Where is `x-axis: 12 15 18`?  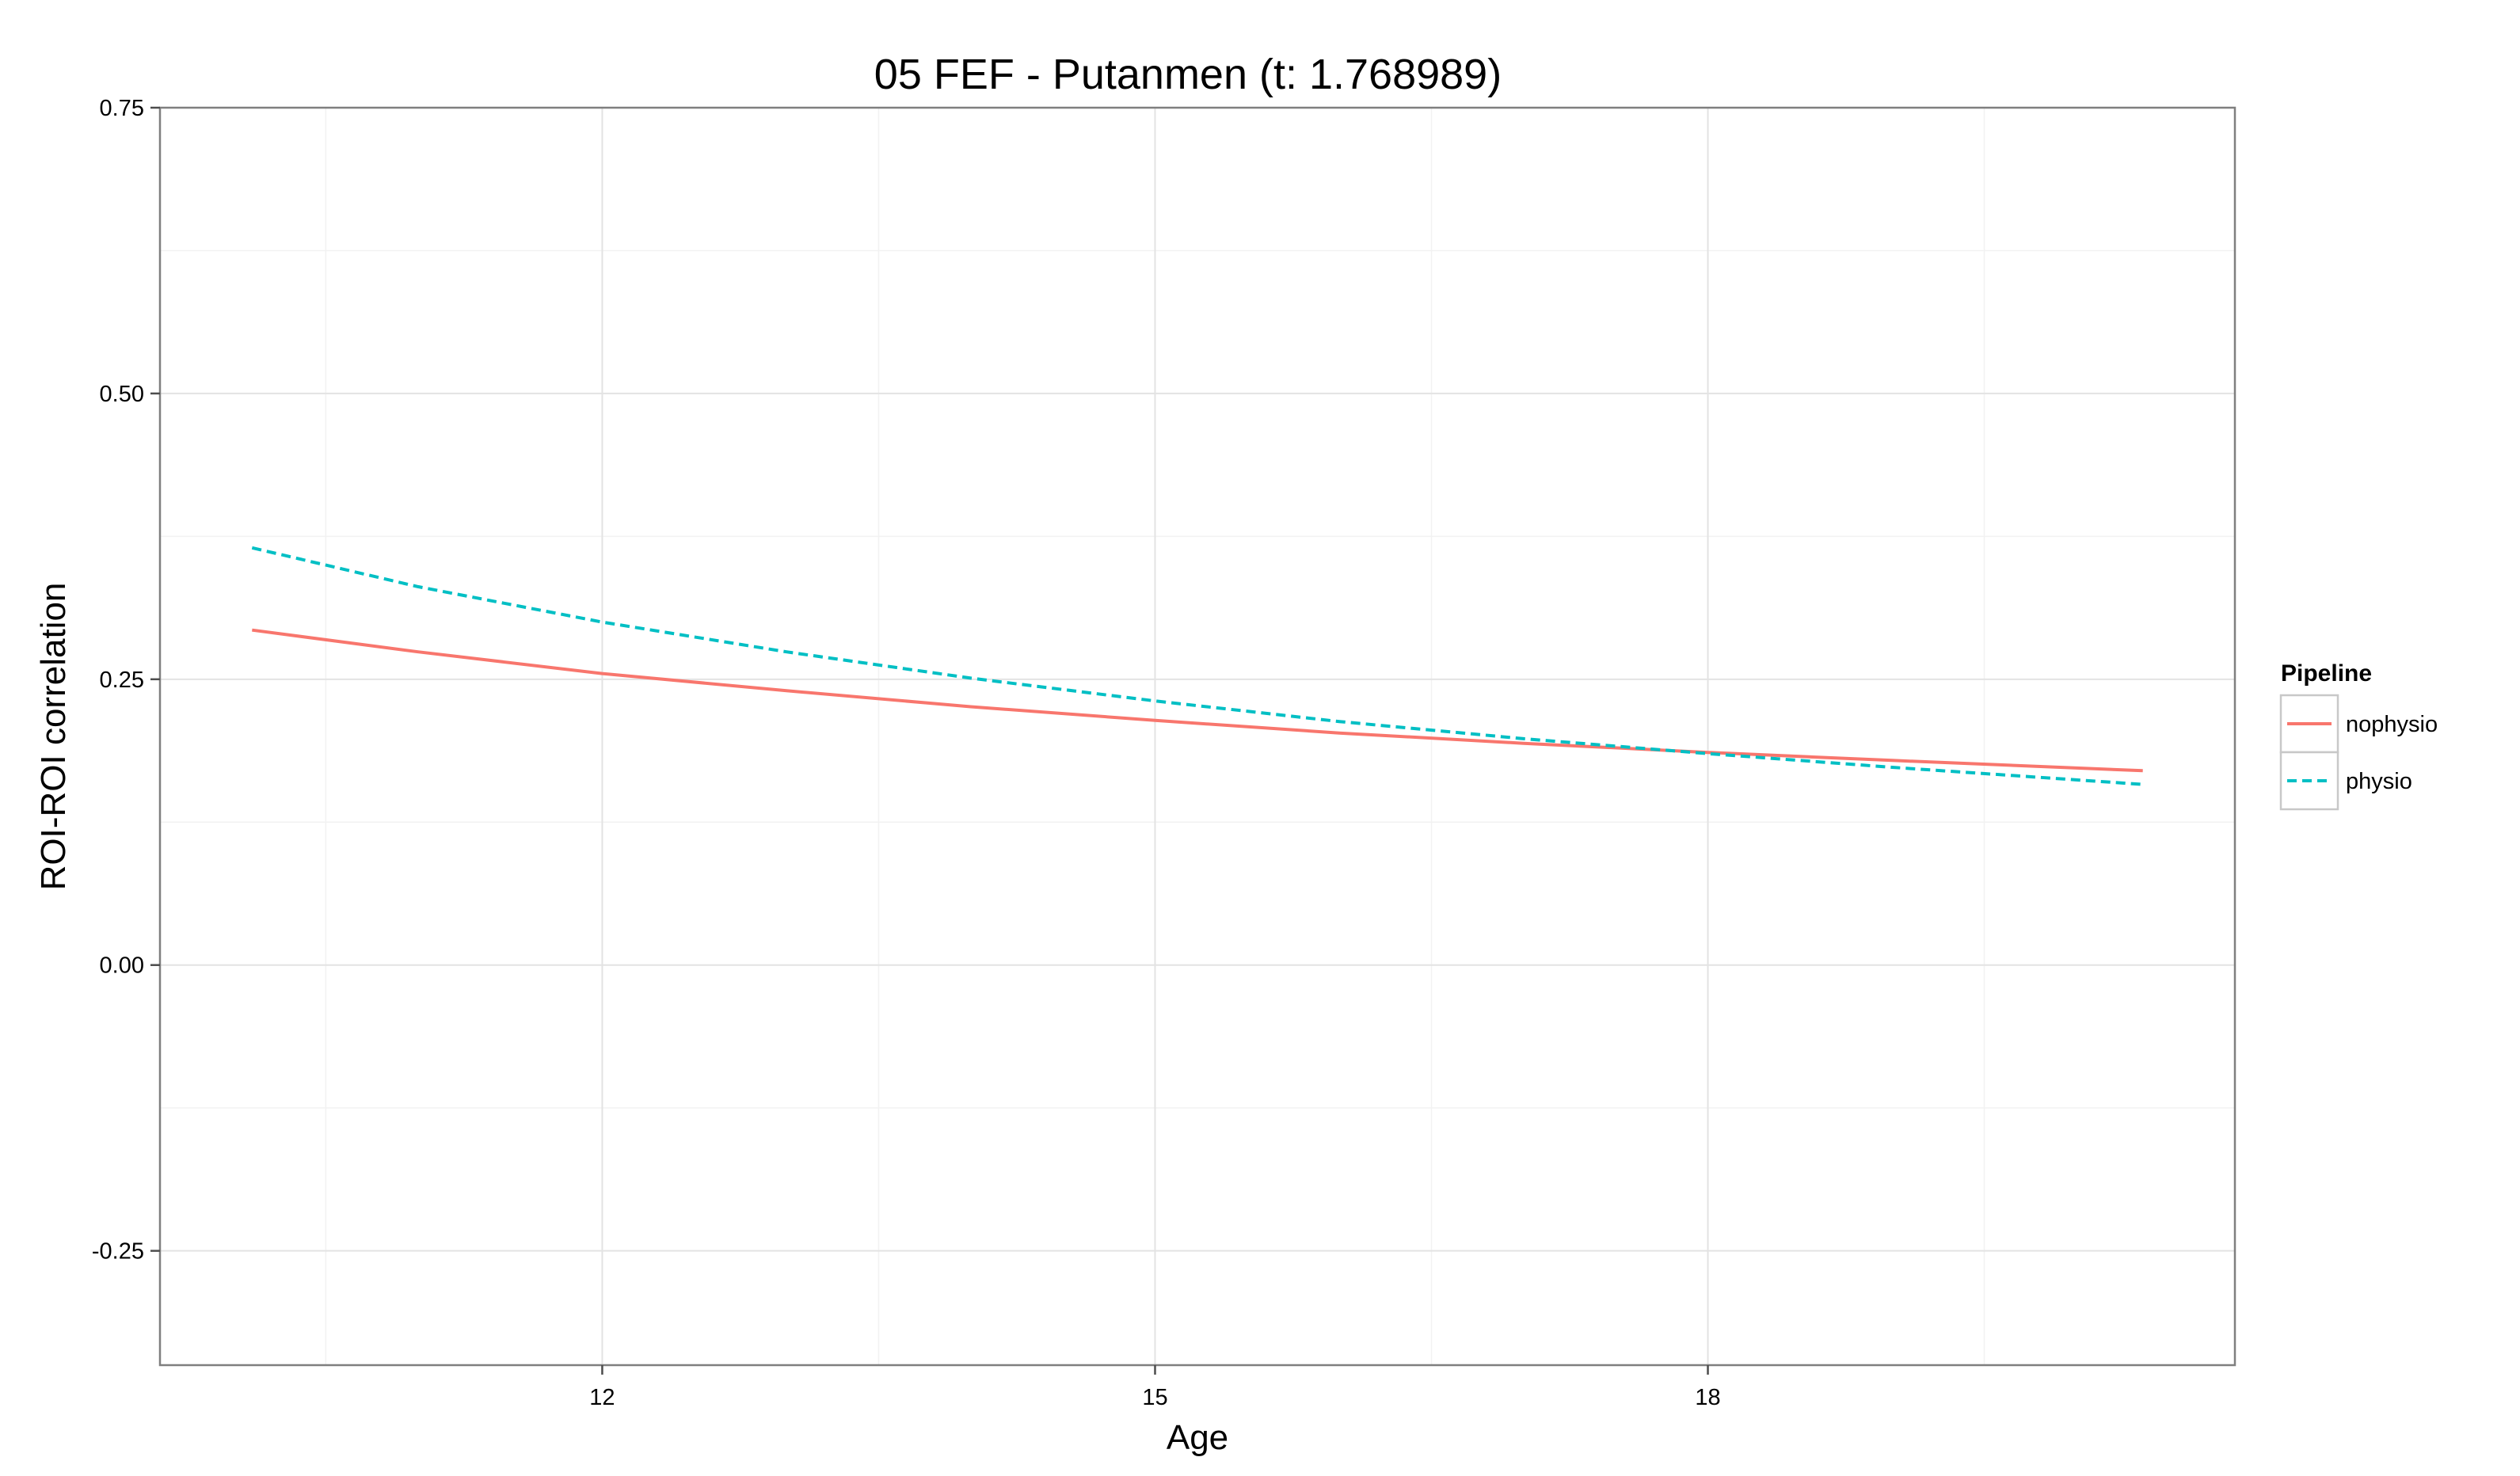
x-axis: 12 15 18 is located at coordinates (1155, 1387).